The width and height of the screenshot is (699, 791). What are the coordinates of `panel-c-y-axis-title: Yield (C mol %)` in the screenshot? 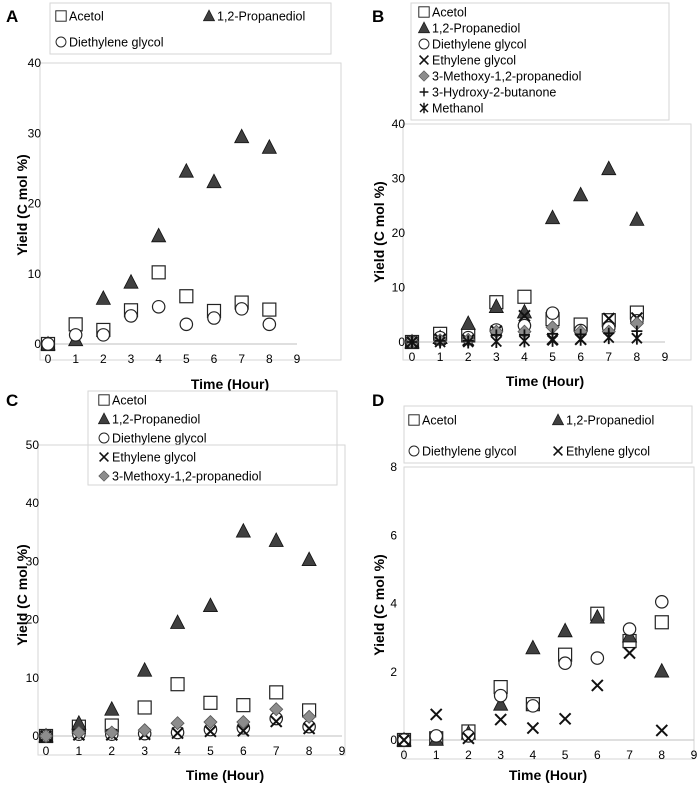 It's located at (22, 594).